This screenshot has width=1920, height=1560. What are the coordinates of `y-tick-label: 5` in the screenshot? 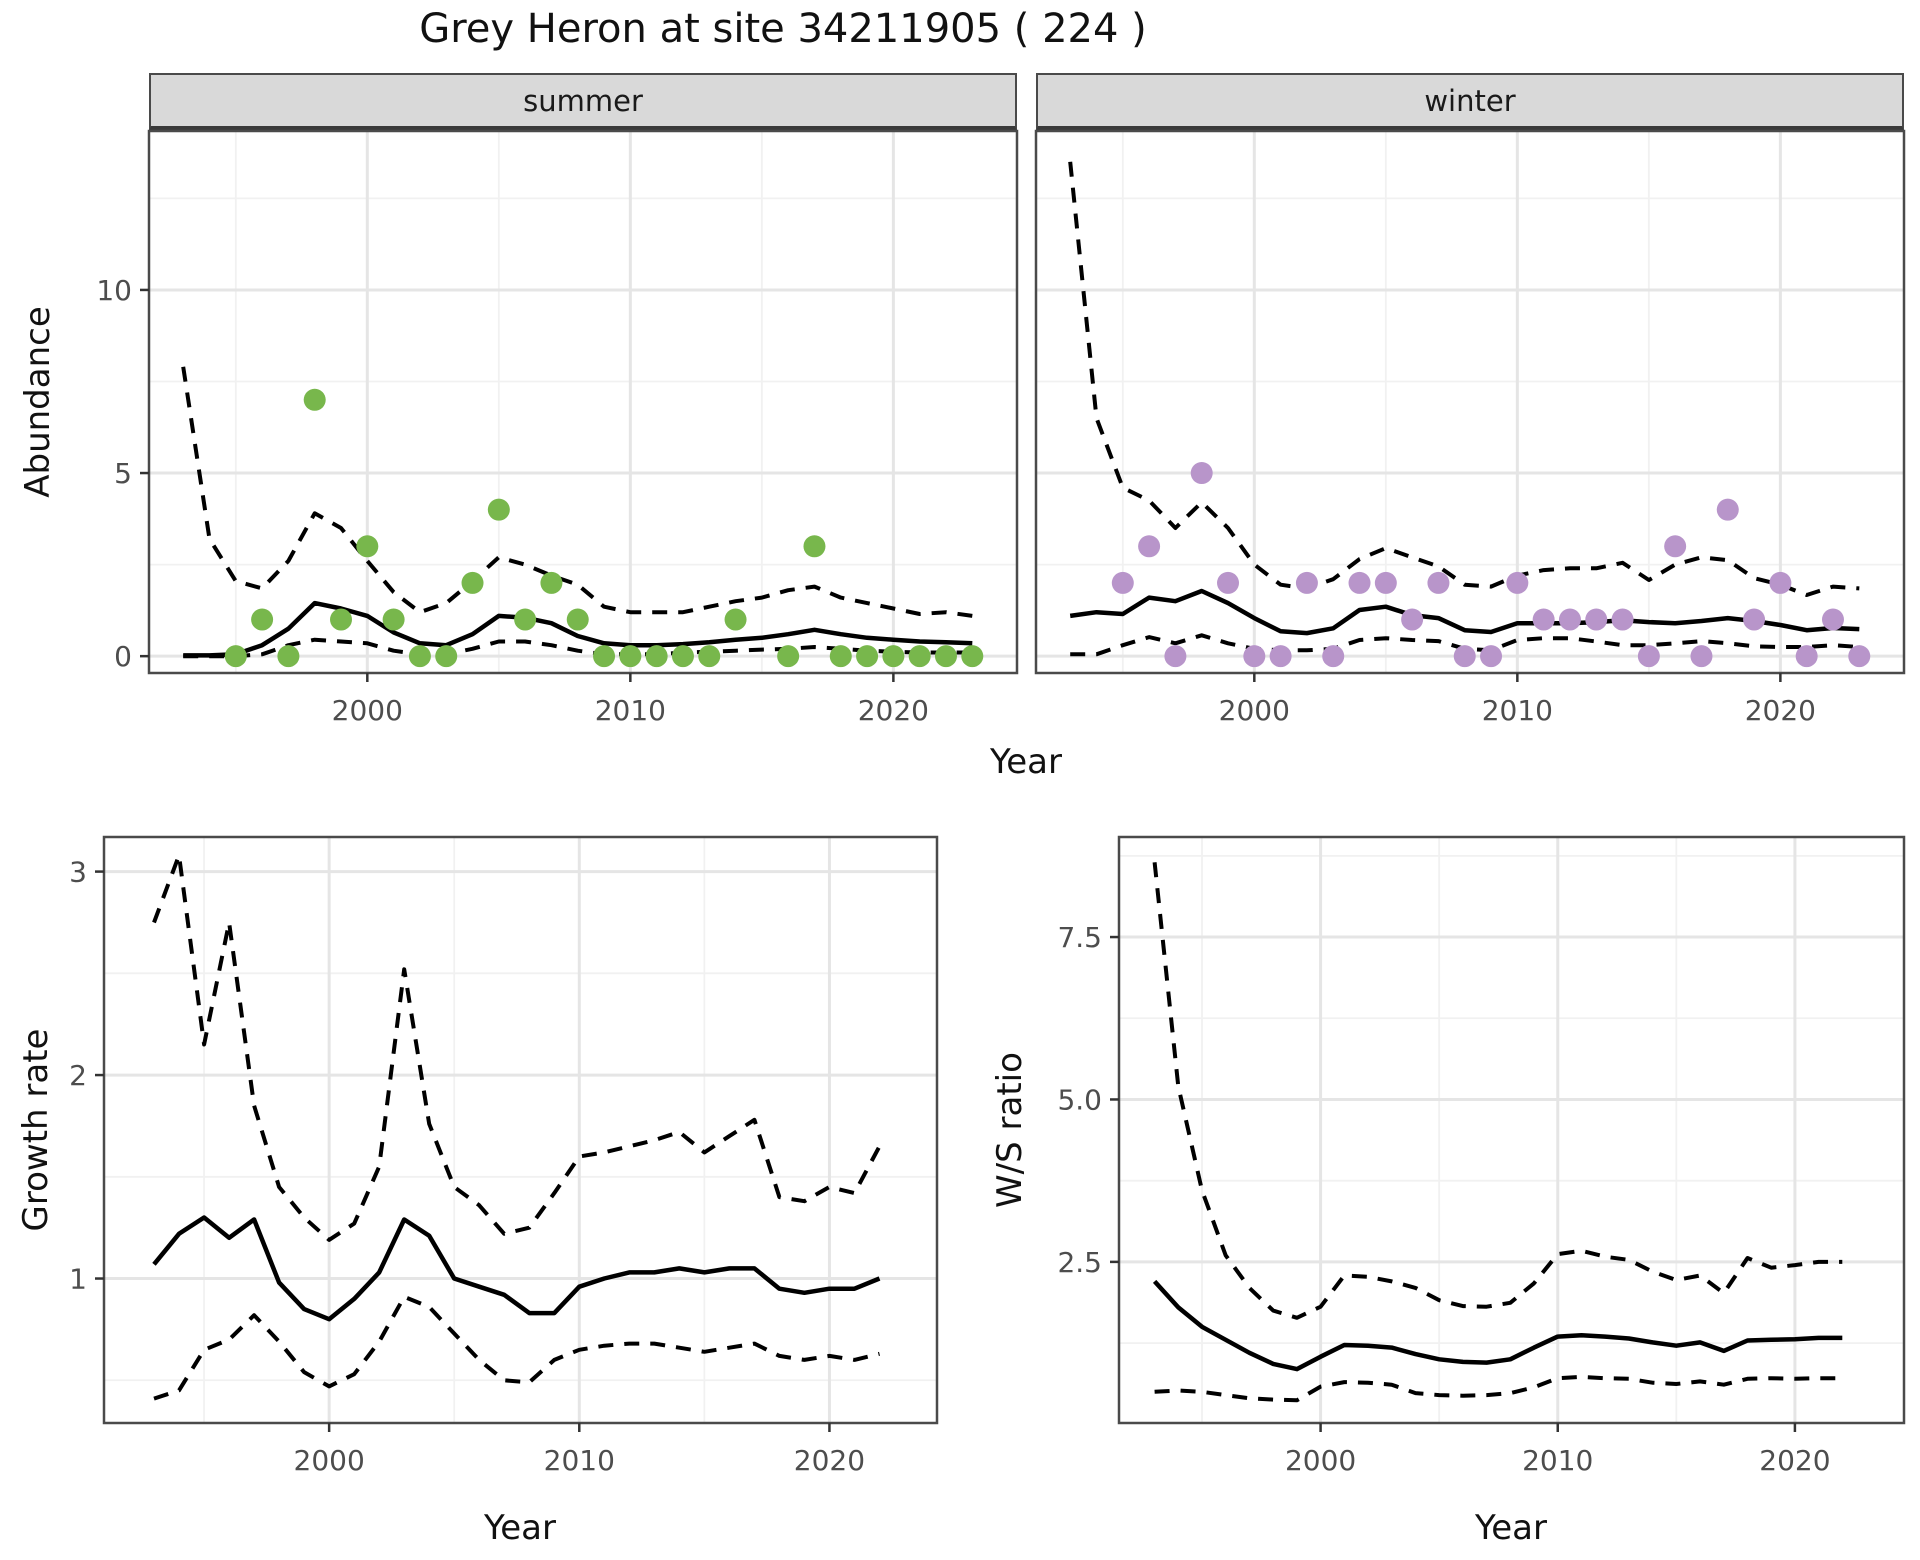 It's located at (123, 473).